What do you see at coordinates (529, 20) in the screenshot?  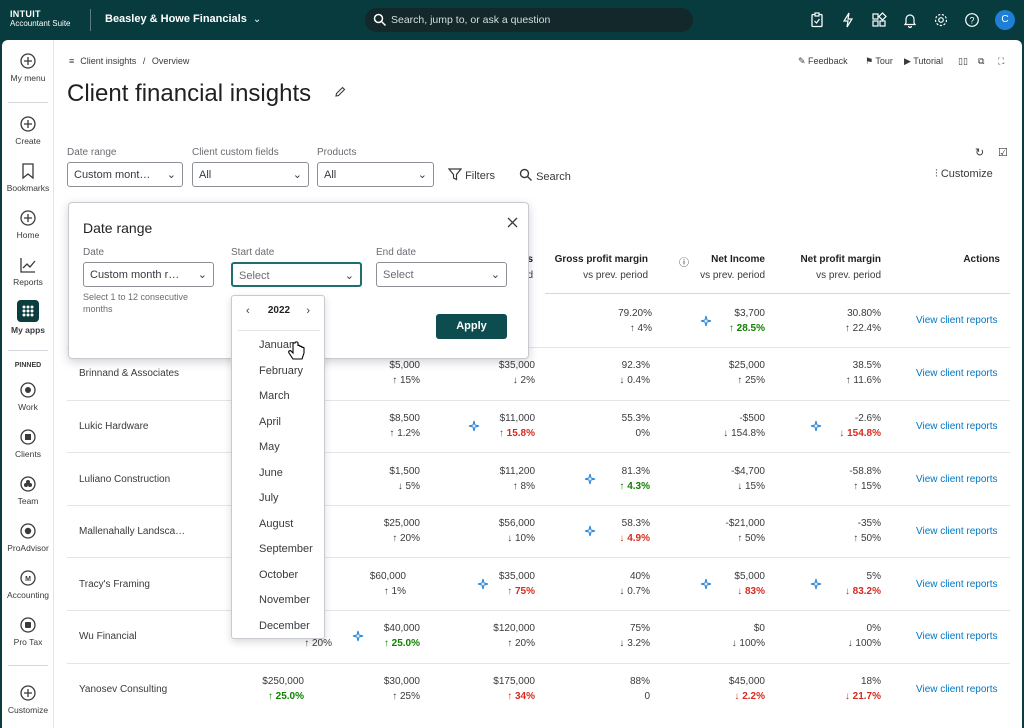 I see `global-search: Search, jump to, or ask a question` at bounding box center [529, 20].